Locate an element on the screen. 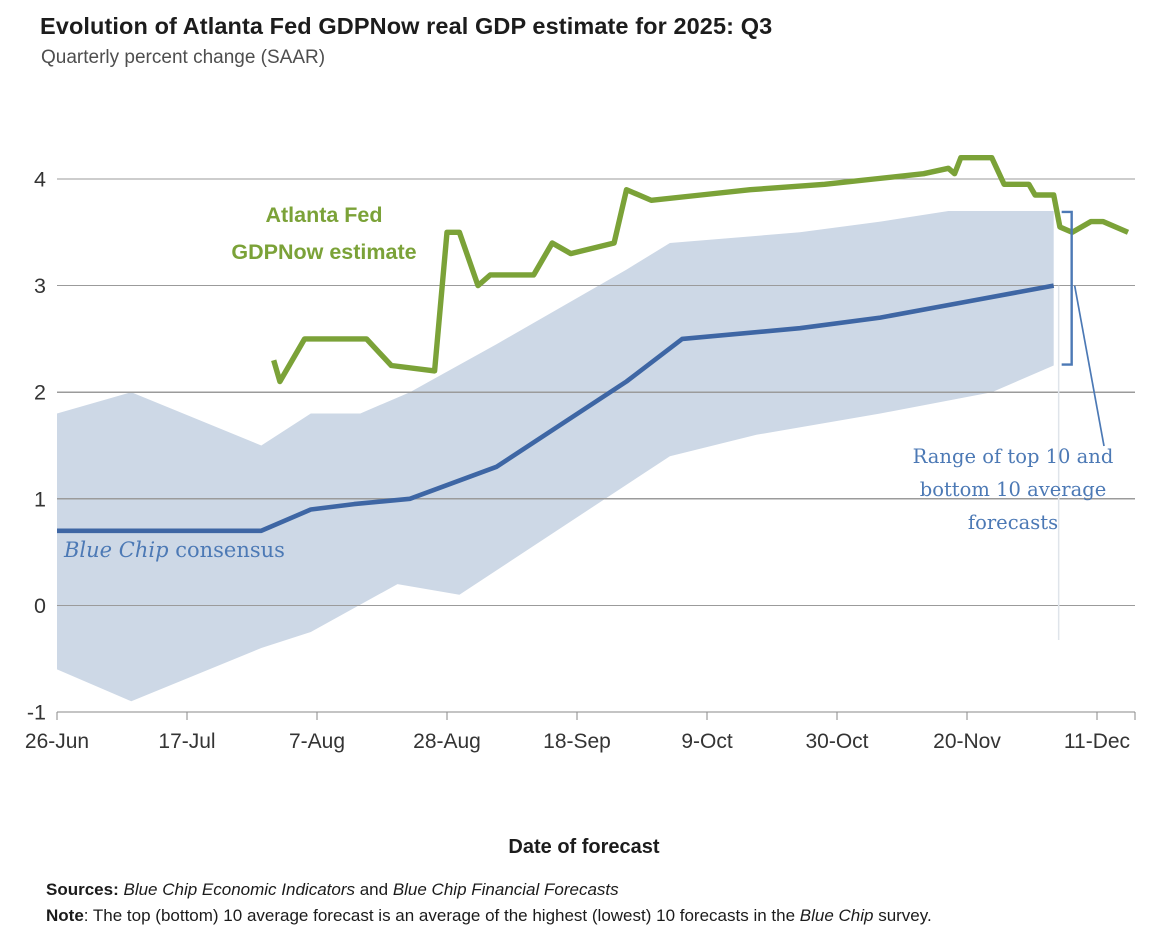  x-tick-label: 26-Jun is located at coordinates (57, 741).